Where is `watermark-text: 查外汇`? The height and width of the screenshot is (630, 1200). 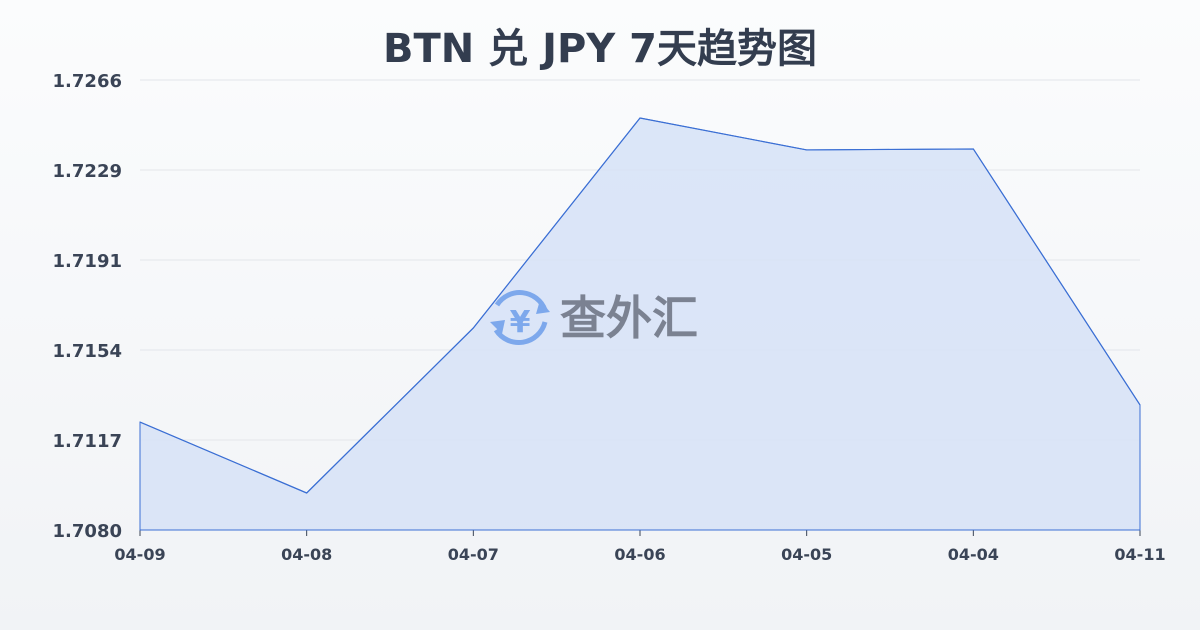
watermark-text: 查外汇 is located at coordinates (629, 318).